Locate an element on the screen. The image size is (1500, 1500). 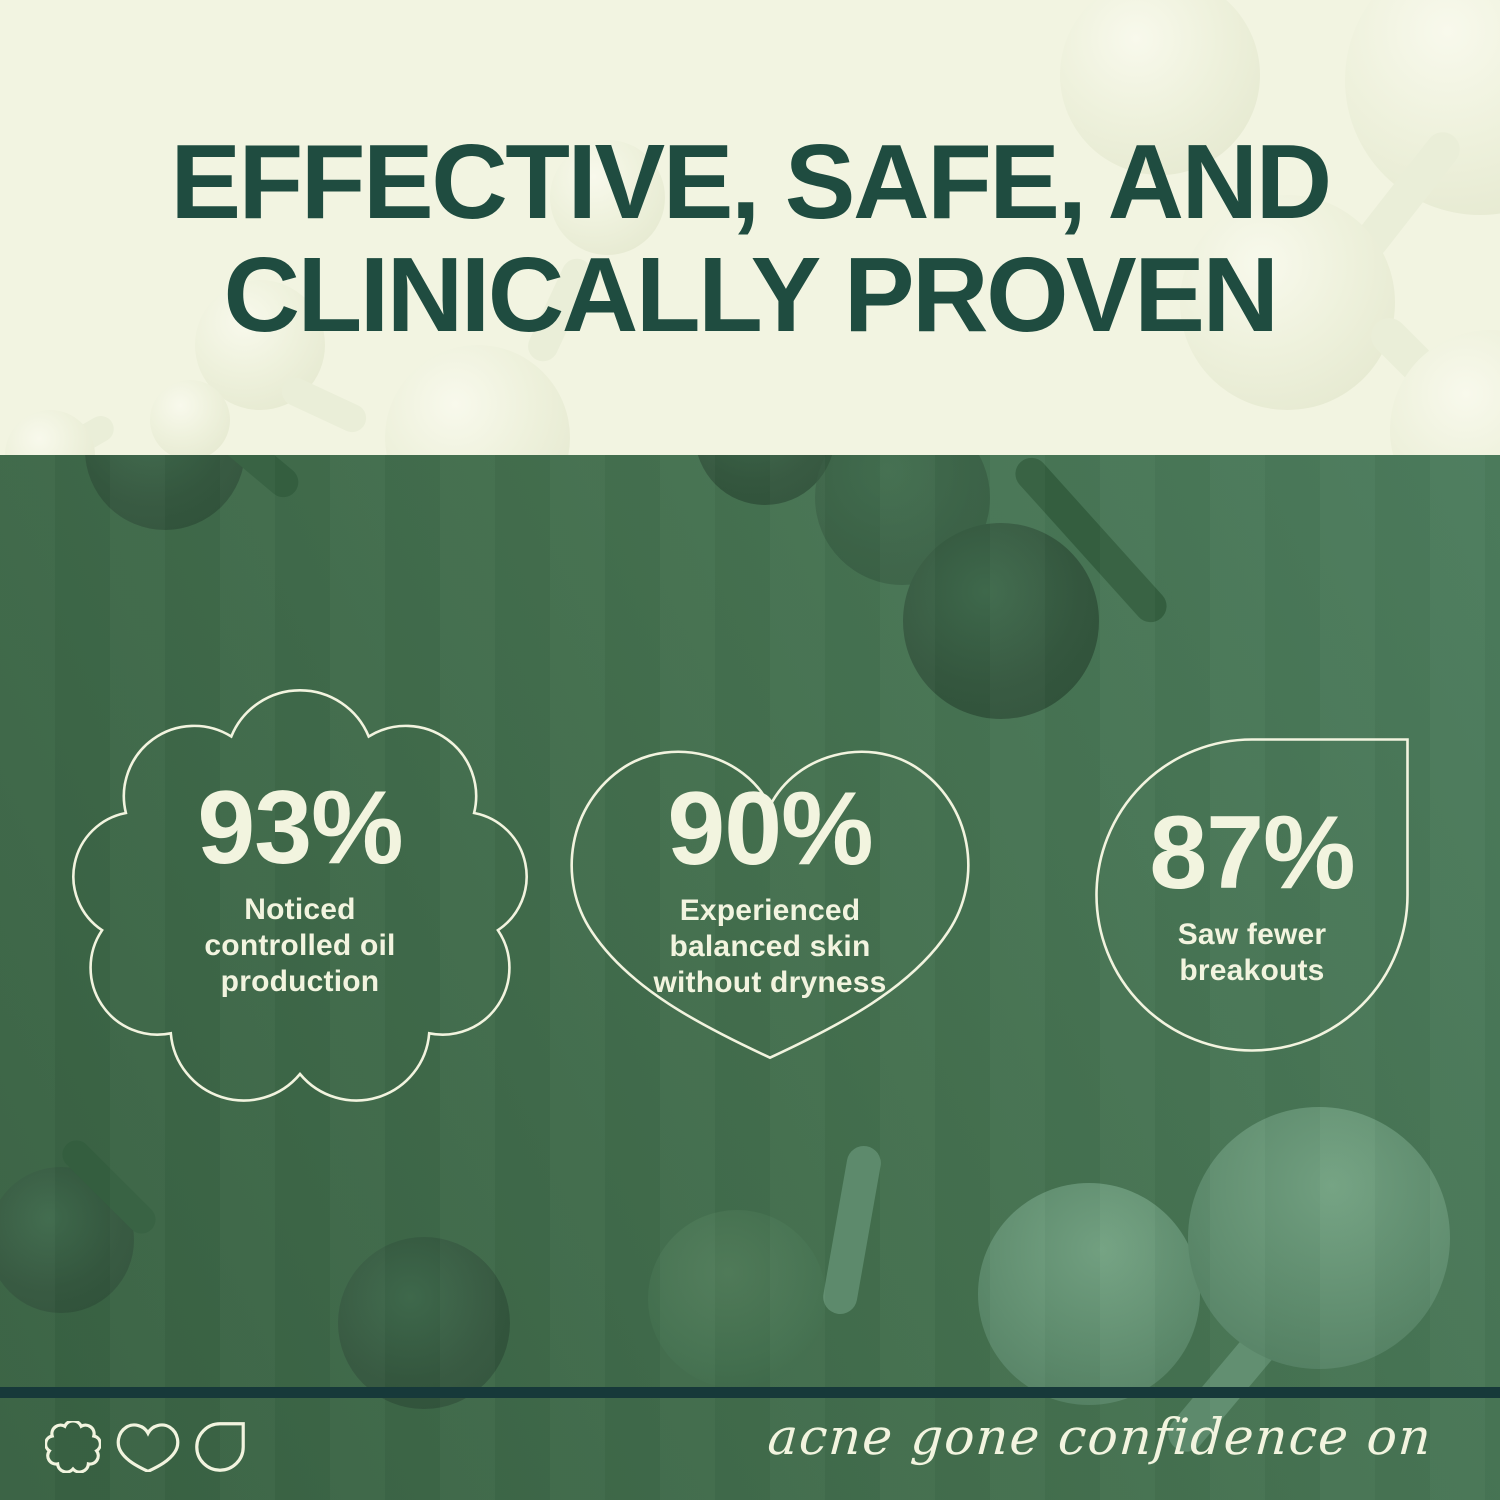
stat-card-cloud: 93% Noticed controlled oil production is located at coordinates (300, 900).